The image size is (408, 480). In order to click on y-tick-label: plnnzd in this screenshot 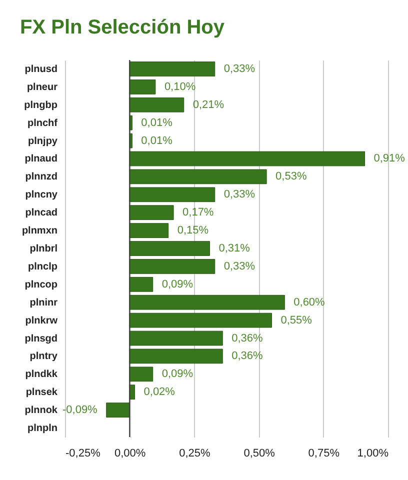, I will do `click(41, 177)`.